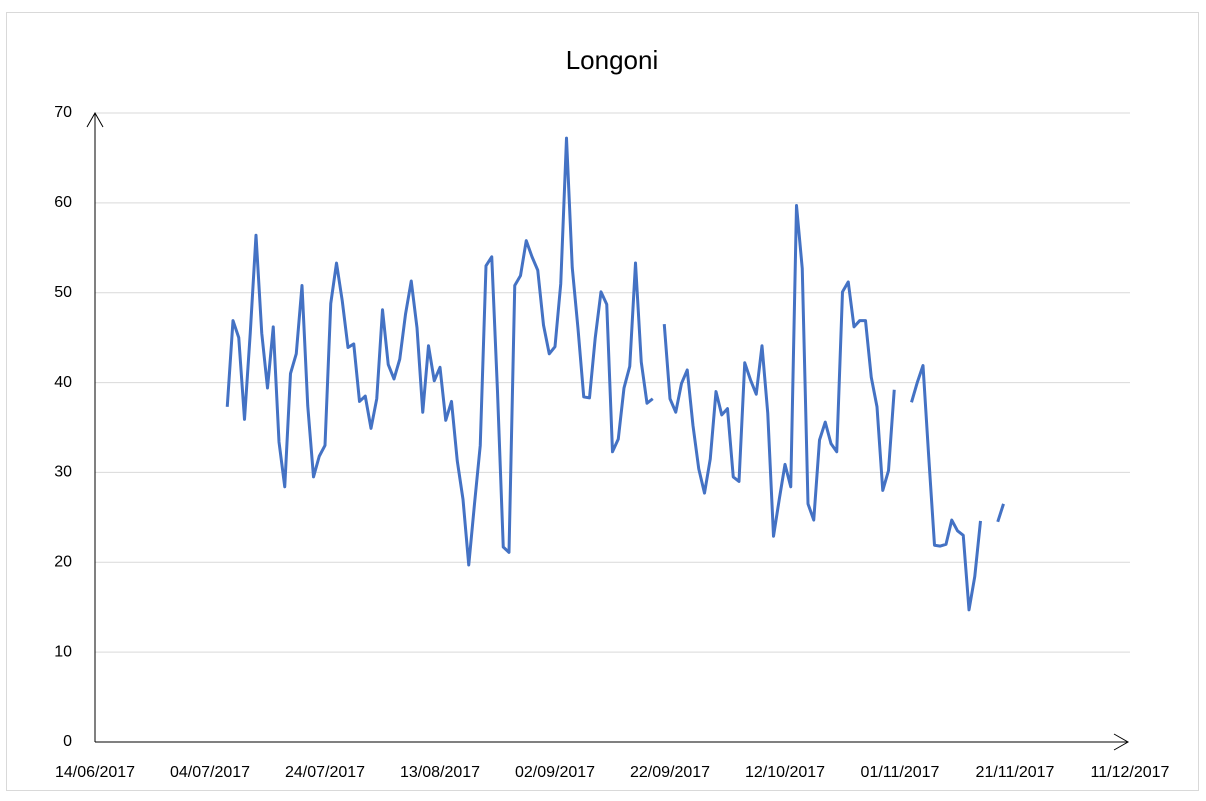  Describe the element at coordinates (1130, 772) in the screenshot. I see `x-tick-label: 11/12/2017` at that location.